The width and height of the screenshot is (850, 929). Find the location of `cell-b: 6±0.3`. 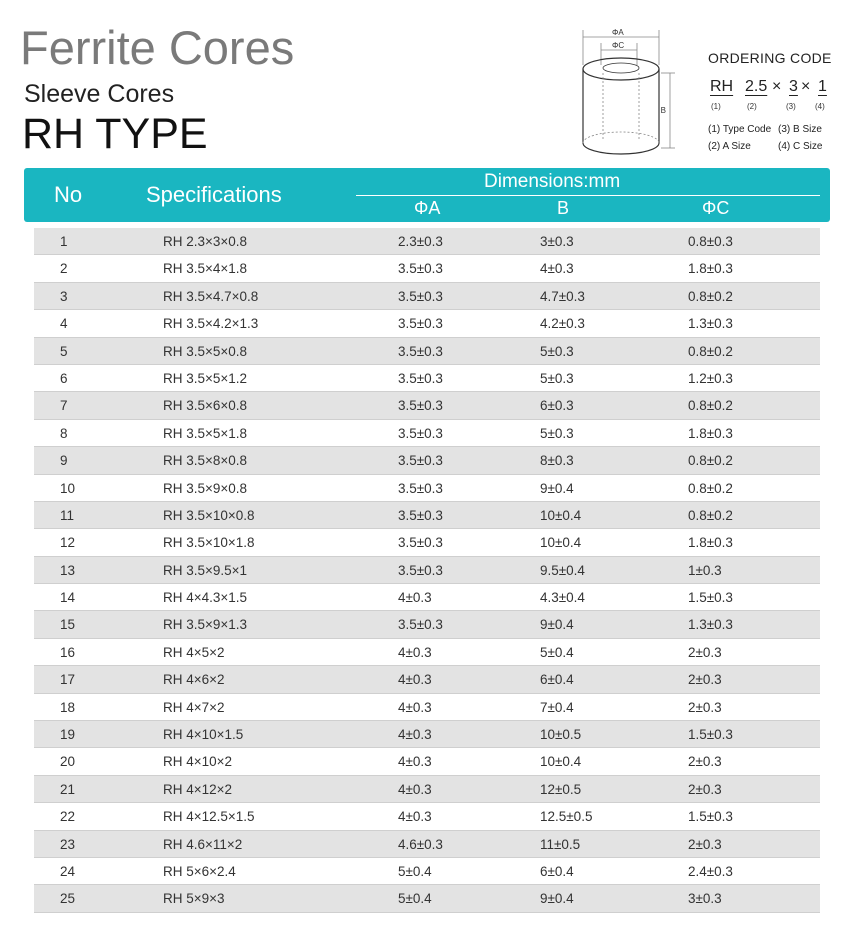

cell-b: 6±0.3 is located at coordinates (557, 406).